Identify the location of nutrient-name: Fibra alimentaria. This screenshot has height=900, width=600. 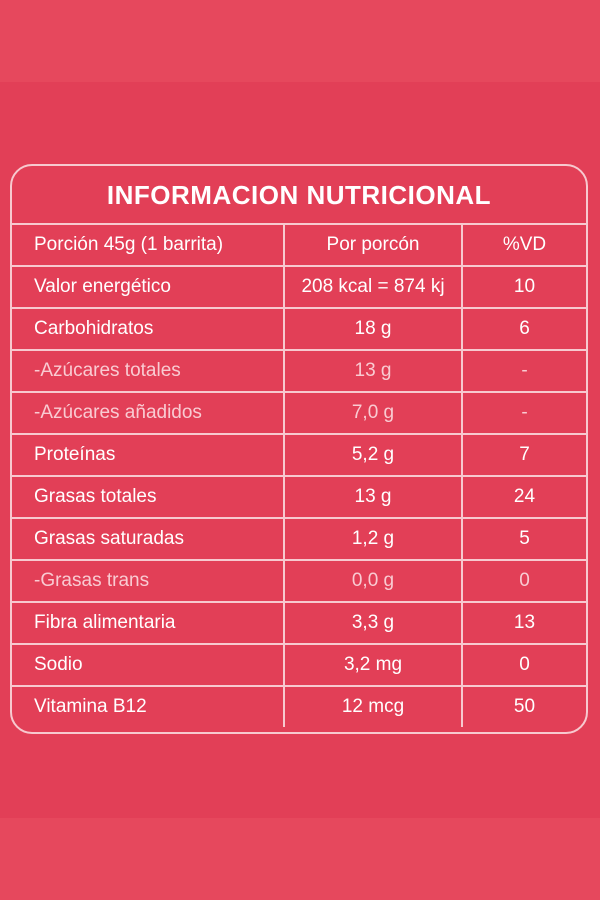
(148, 622).